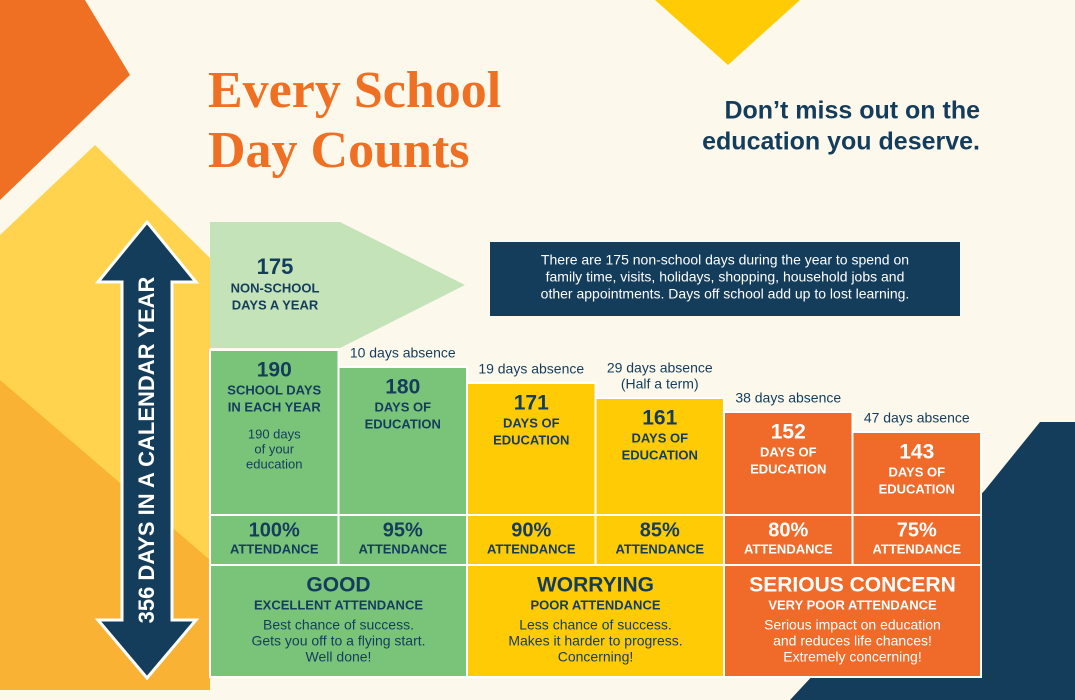  Describe the element at coordinates (595, 585) in the screenshot. I see `band-title: WORRYING` at that location.